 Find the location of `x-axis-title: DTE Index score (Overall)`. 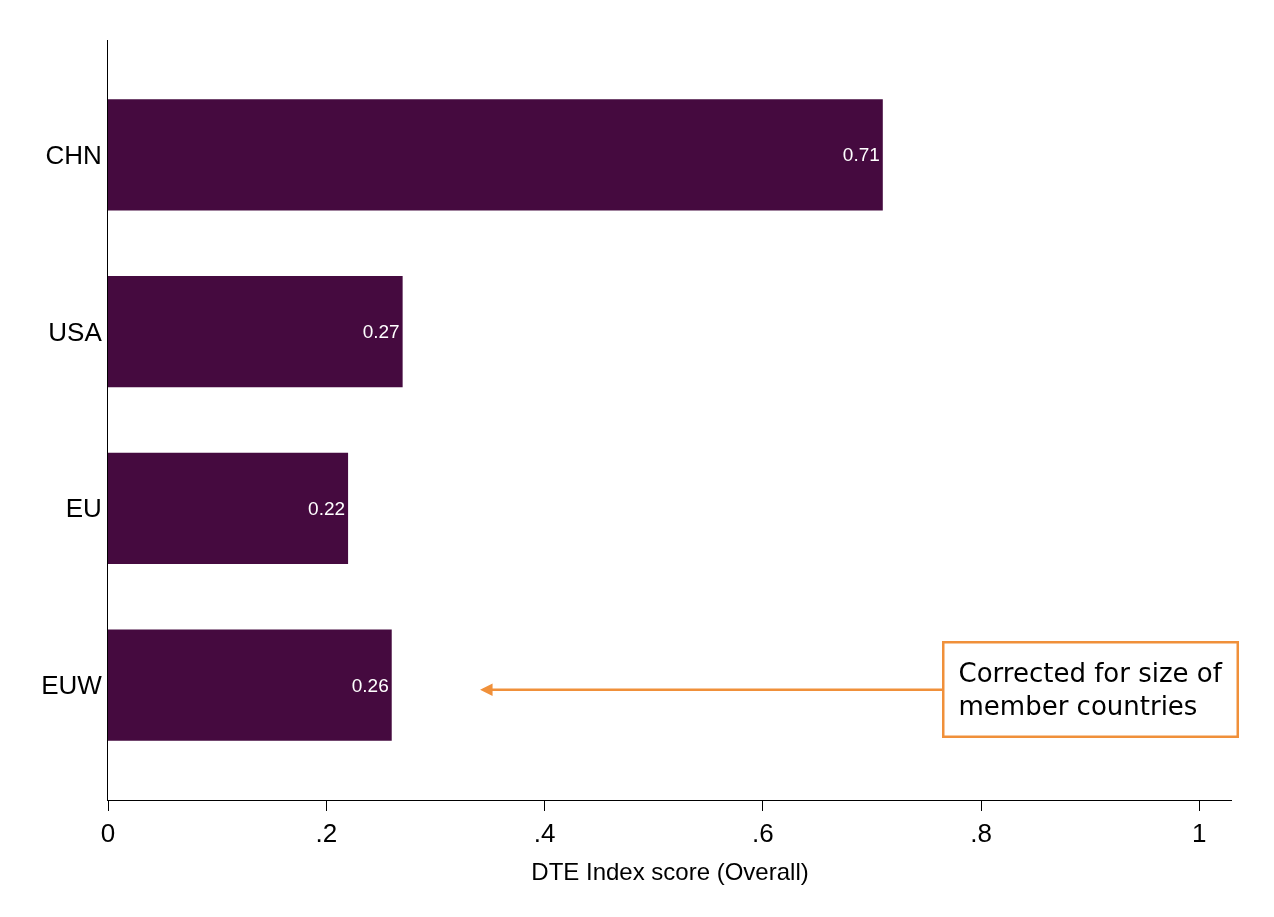

x-axis-title: DTE Index score (Overall) is located at coordinates (670, 871).